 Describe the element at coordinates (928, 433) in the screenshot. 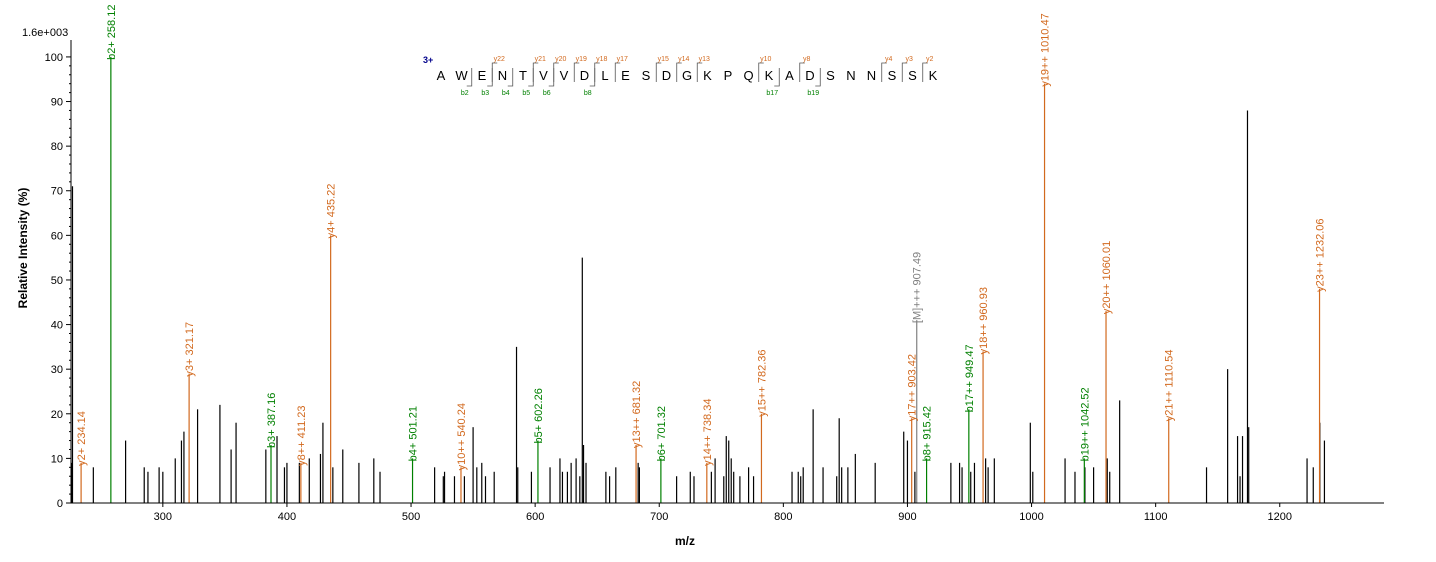

I see `b-ion-label: b8+ 915.42` at that location.